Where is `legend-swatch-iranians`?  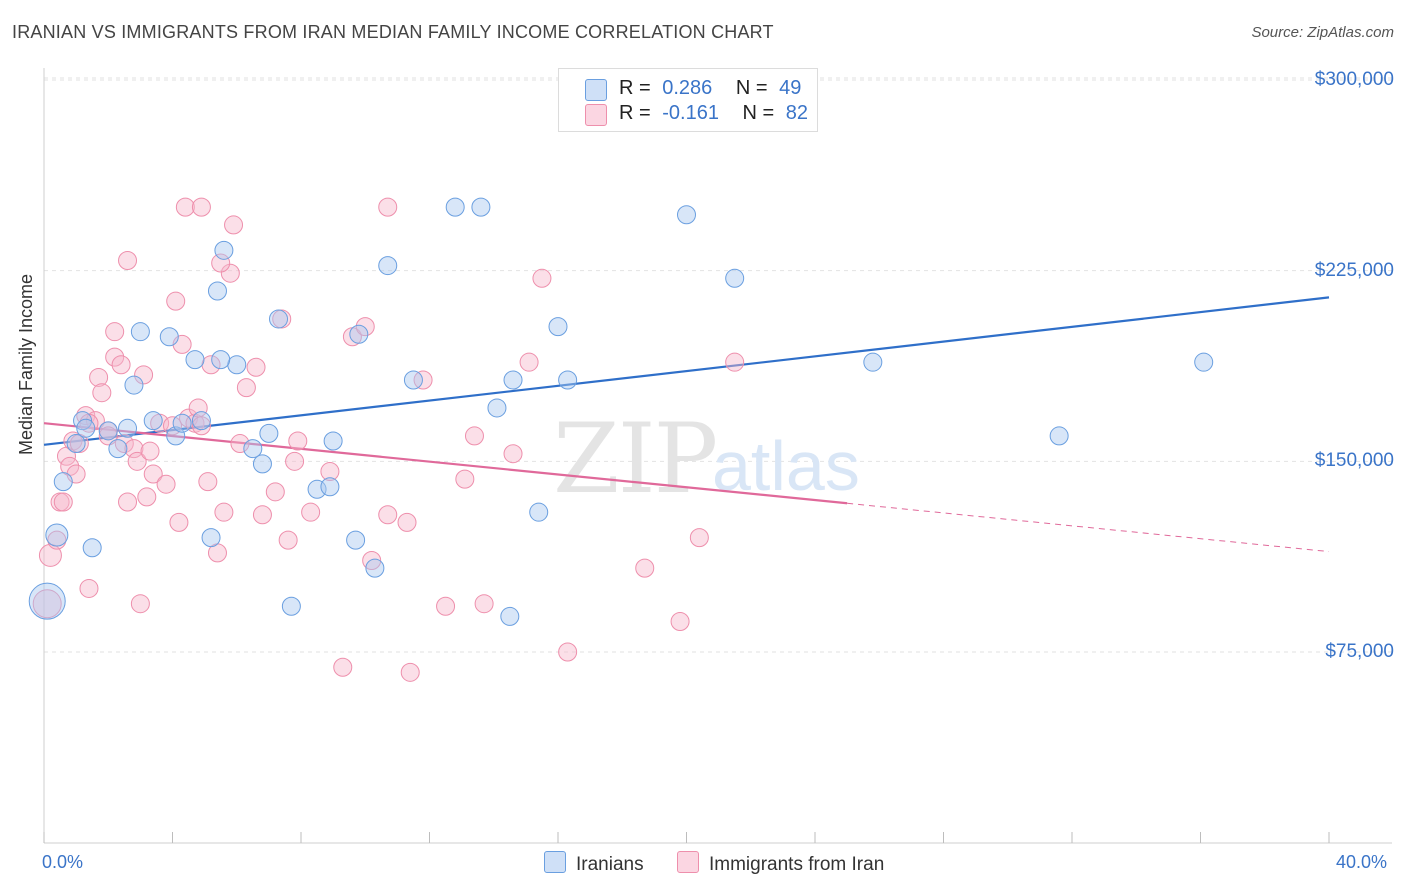
legend-swatch-iranians is located at coordinates (596, 90).